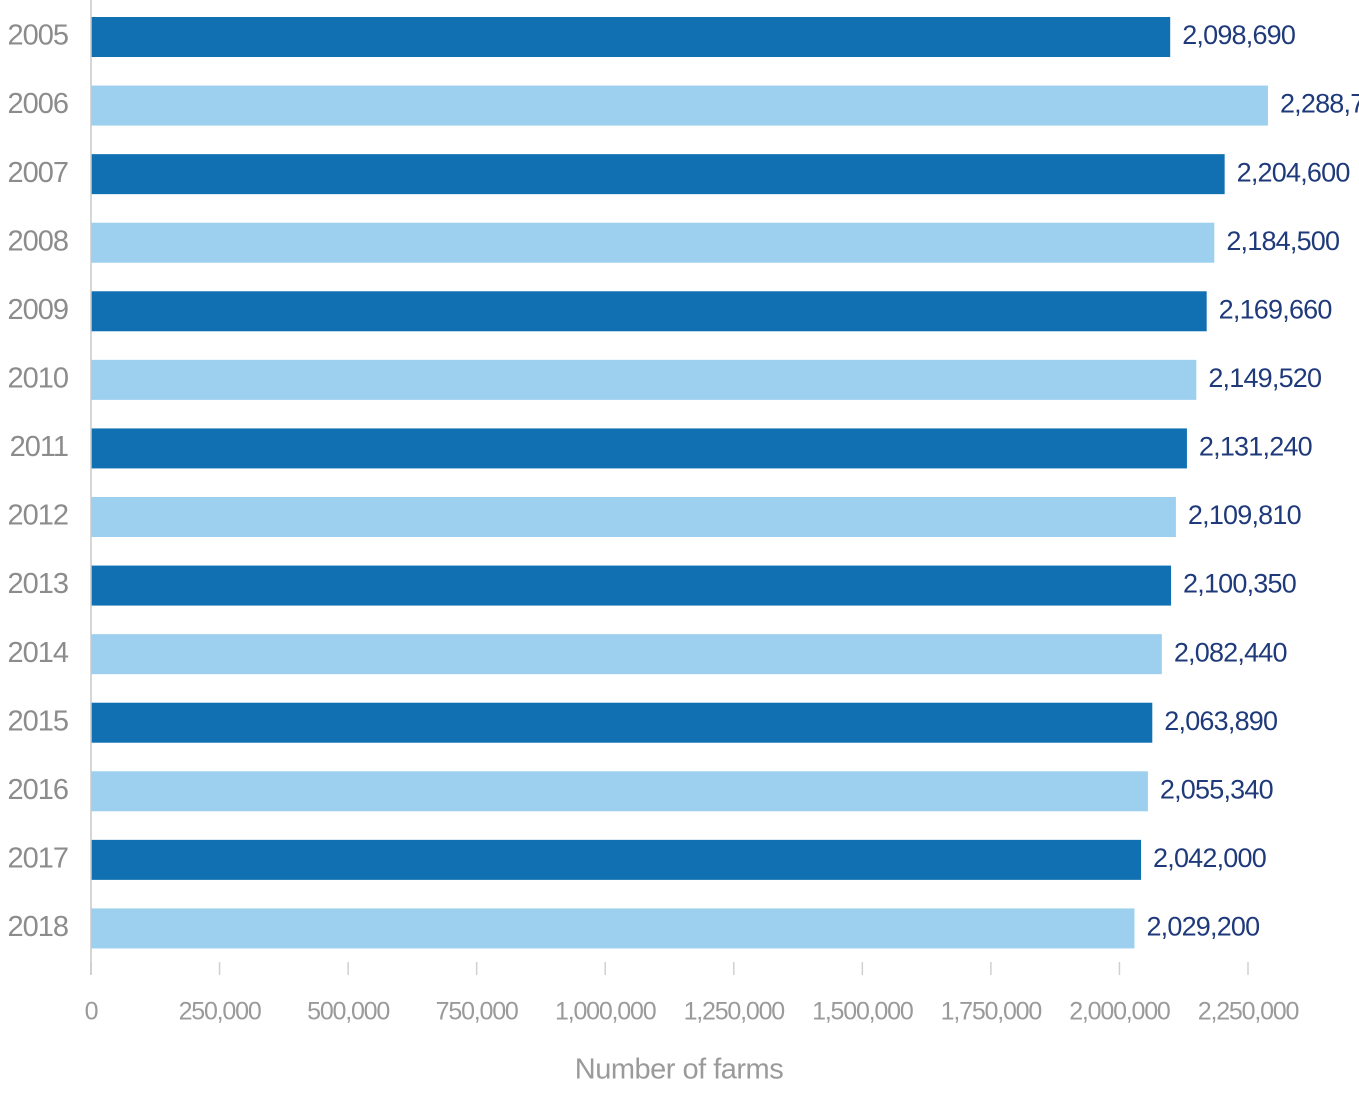 This screenshot has height=1093, width=1359. What do you see at coordinates (1238, 35) in the screenshot?
I see `value-label: 2,098,690` at bounding box center [1238, 35].